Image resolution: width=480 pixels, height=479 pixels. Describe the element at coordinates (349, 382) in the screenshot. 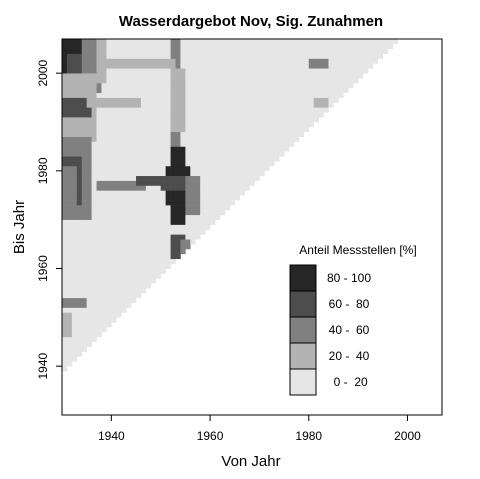

I see `legend-label: 0 - 20` at that location.